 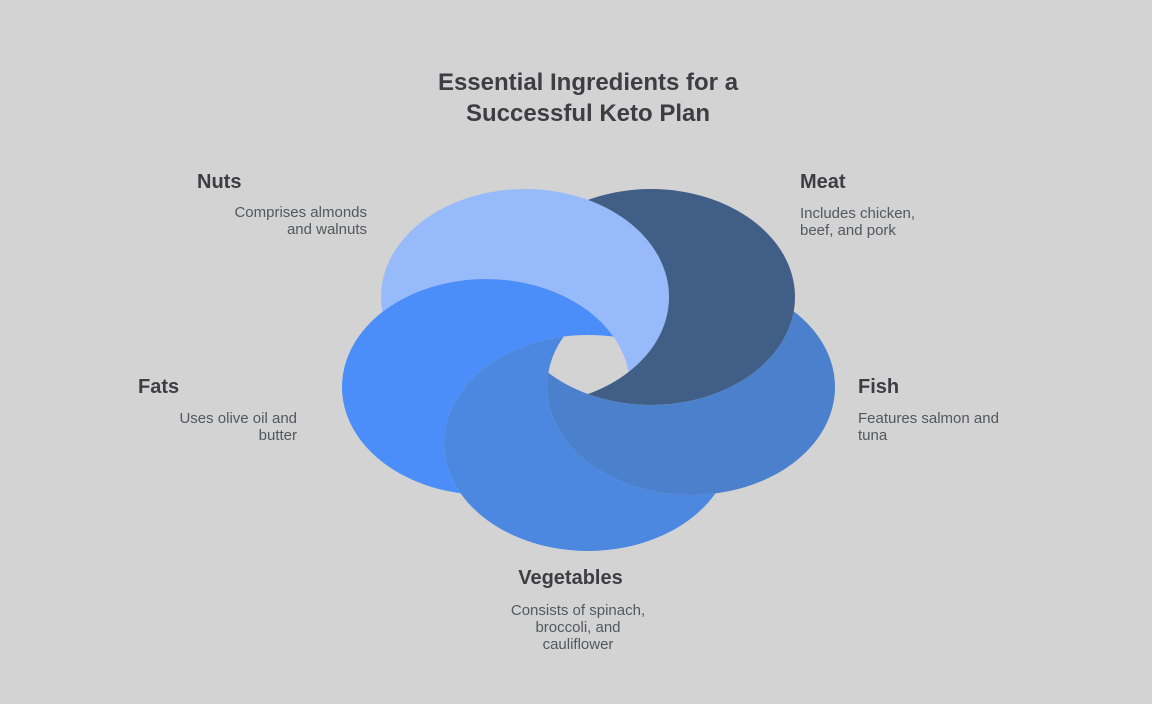 What do you see at coordinates (326, 229) in the screenshot?
I see `nuts-desc-line2: and walnuts` at bounding box center [326, 229].